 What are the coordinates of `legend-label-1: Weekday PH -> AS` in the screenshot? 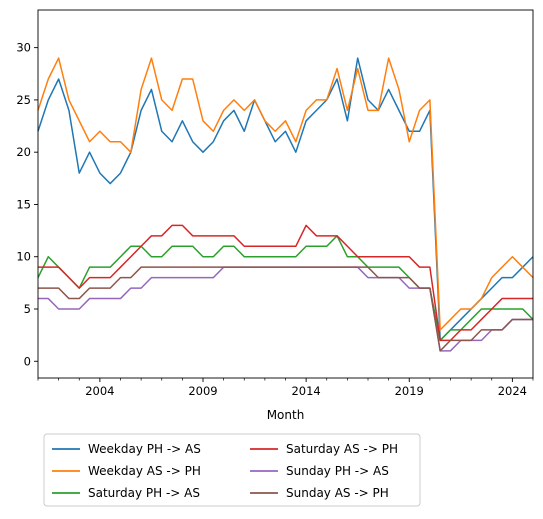 It's located at (144, 449).